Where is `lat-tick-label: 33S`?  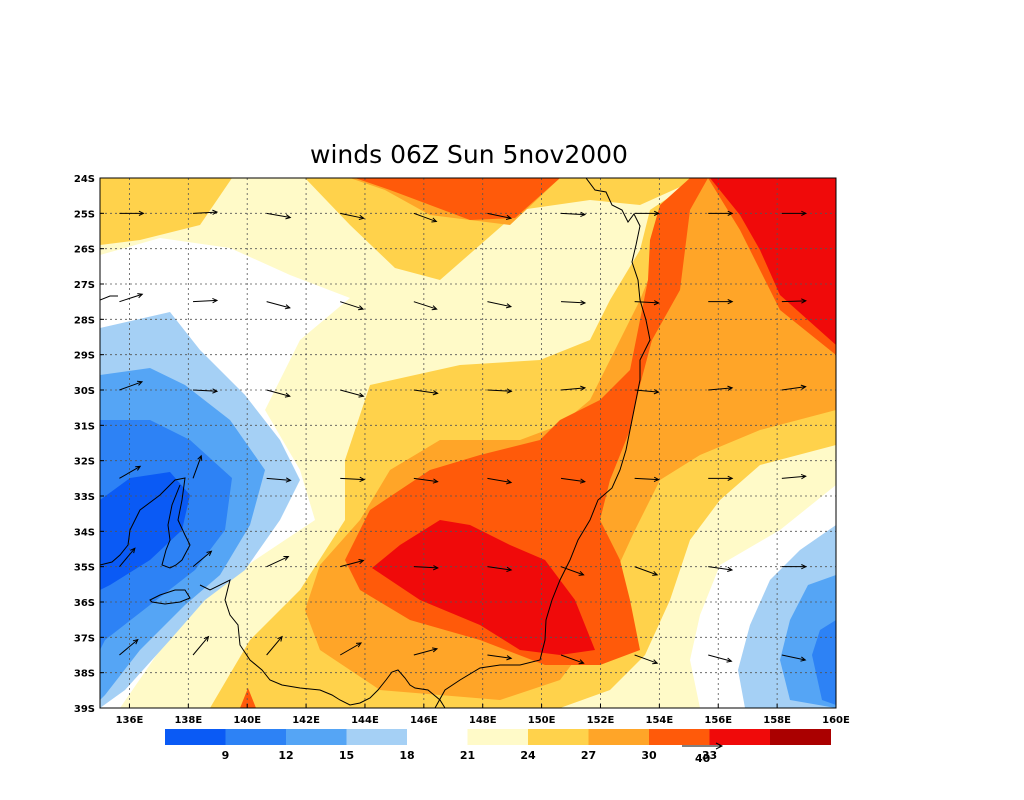
lat-tick-label: 33S is located at coordinates (84, 497).